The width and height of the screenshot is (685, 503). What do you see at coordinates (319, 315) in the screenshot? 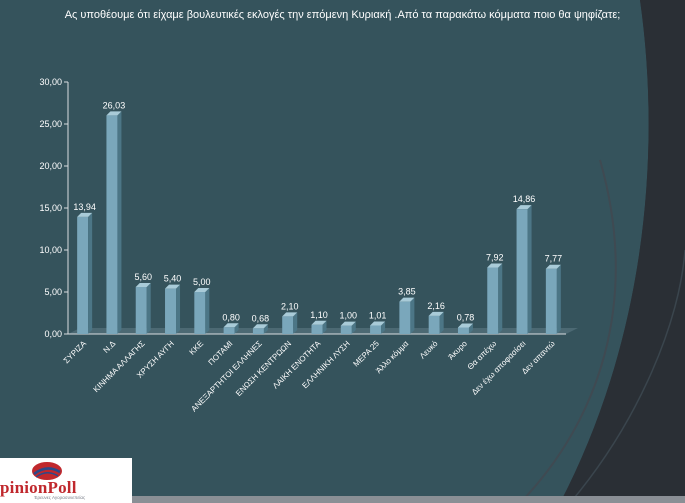
I see `data-label: 1,10` at bounding box center [319, 315].